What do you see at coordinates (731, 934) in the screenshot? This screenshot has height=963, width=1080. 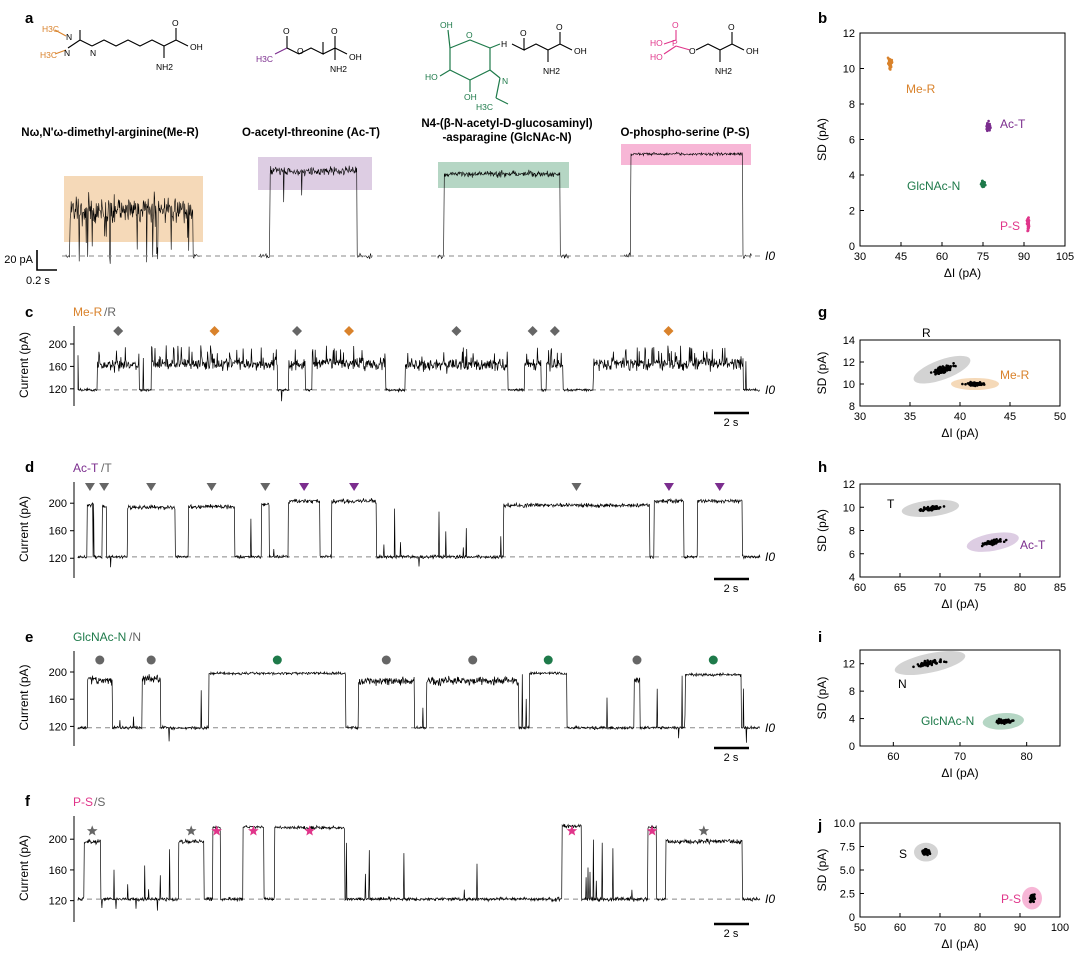 I see `trace-f-scalebar-label: 2 s` at bounding box center [731, 934].